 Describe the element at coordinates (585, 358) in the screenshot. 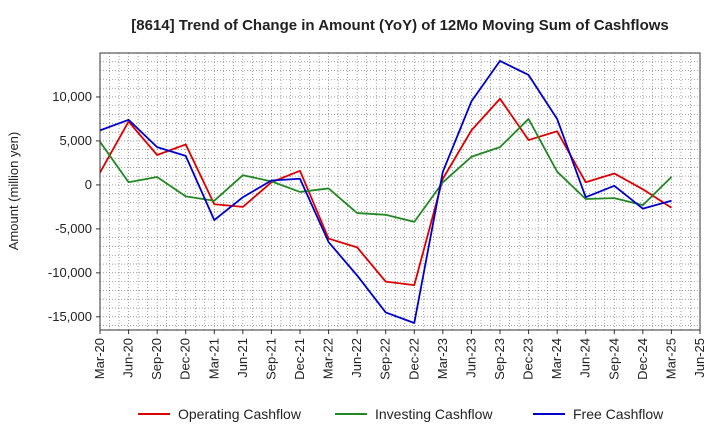

I see `x-tick-label: Jun-24` at that location.